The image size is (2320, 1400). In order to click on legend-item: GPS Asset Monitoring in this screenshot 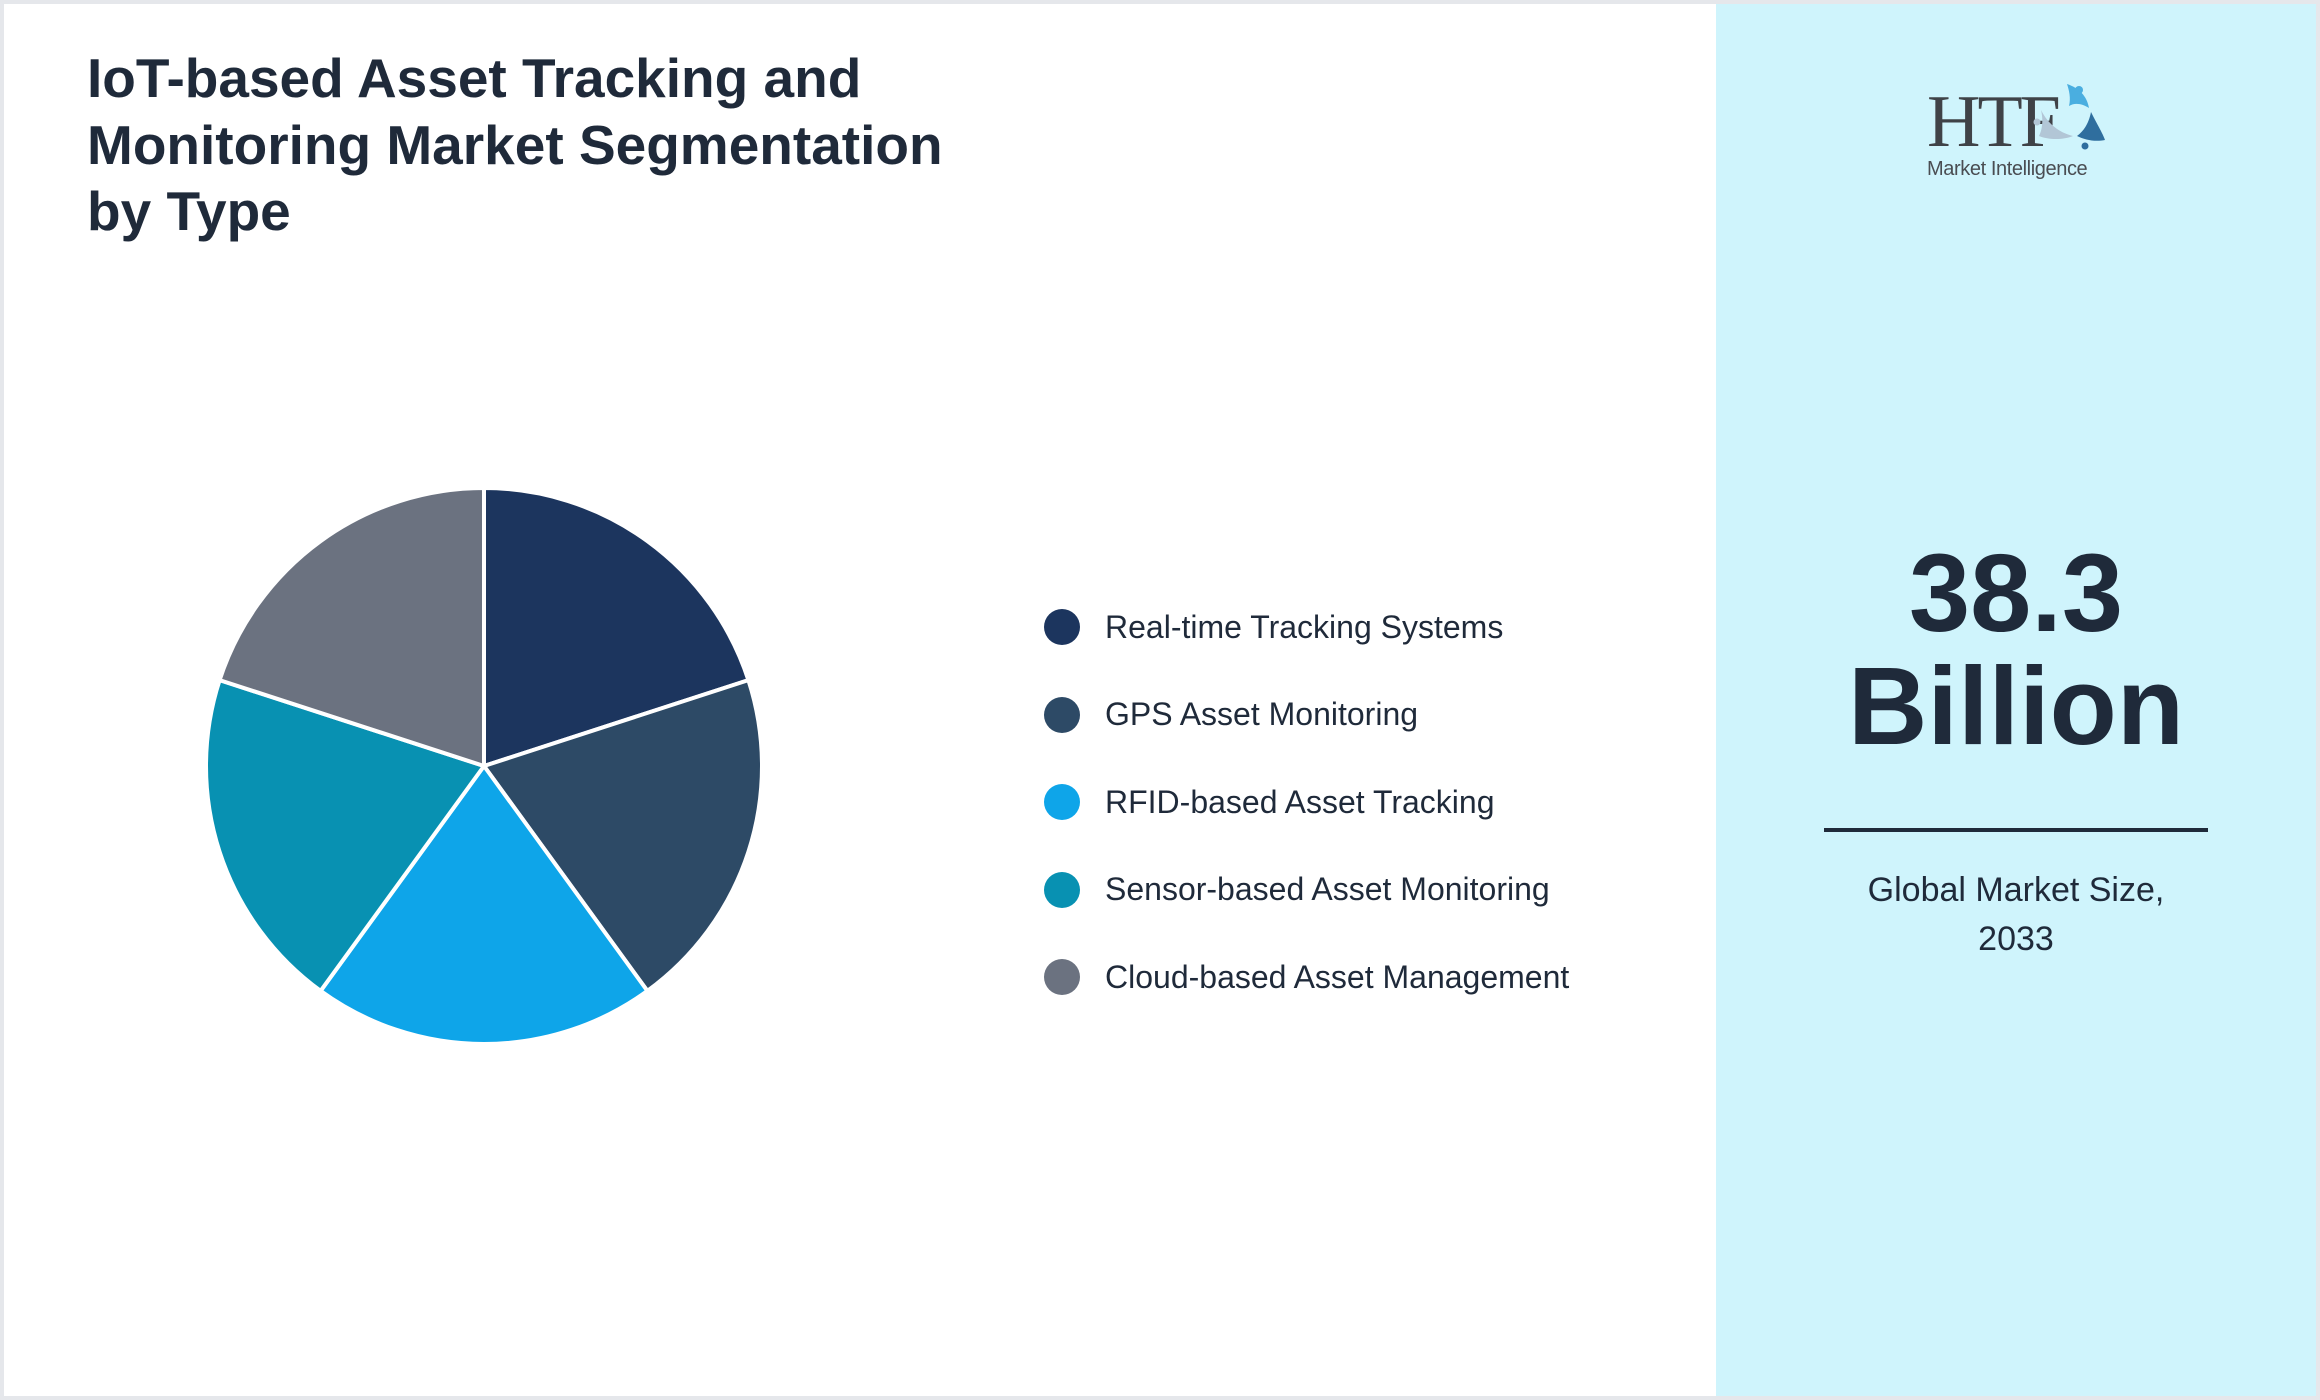, I will do `click(1306, 715)`.